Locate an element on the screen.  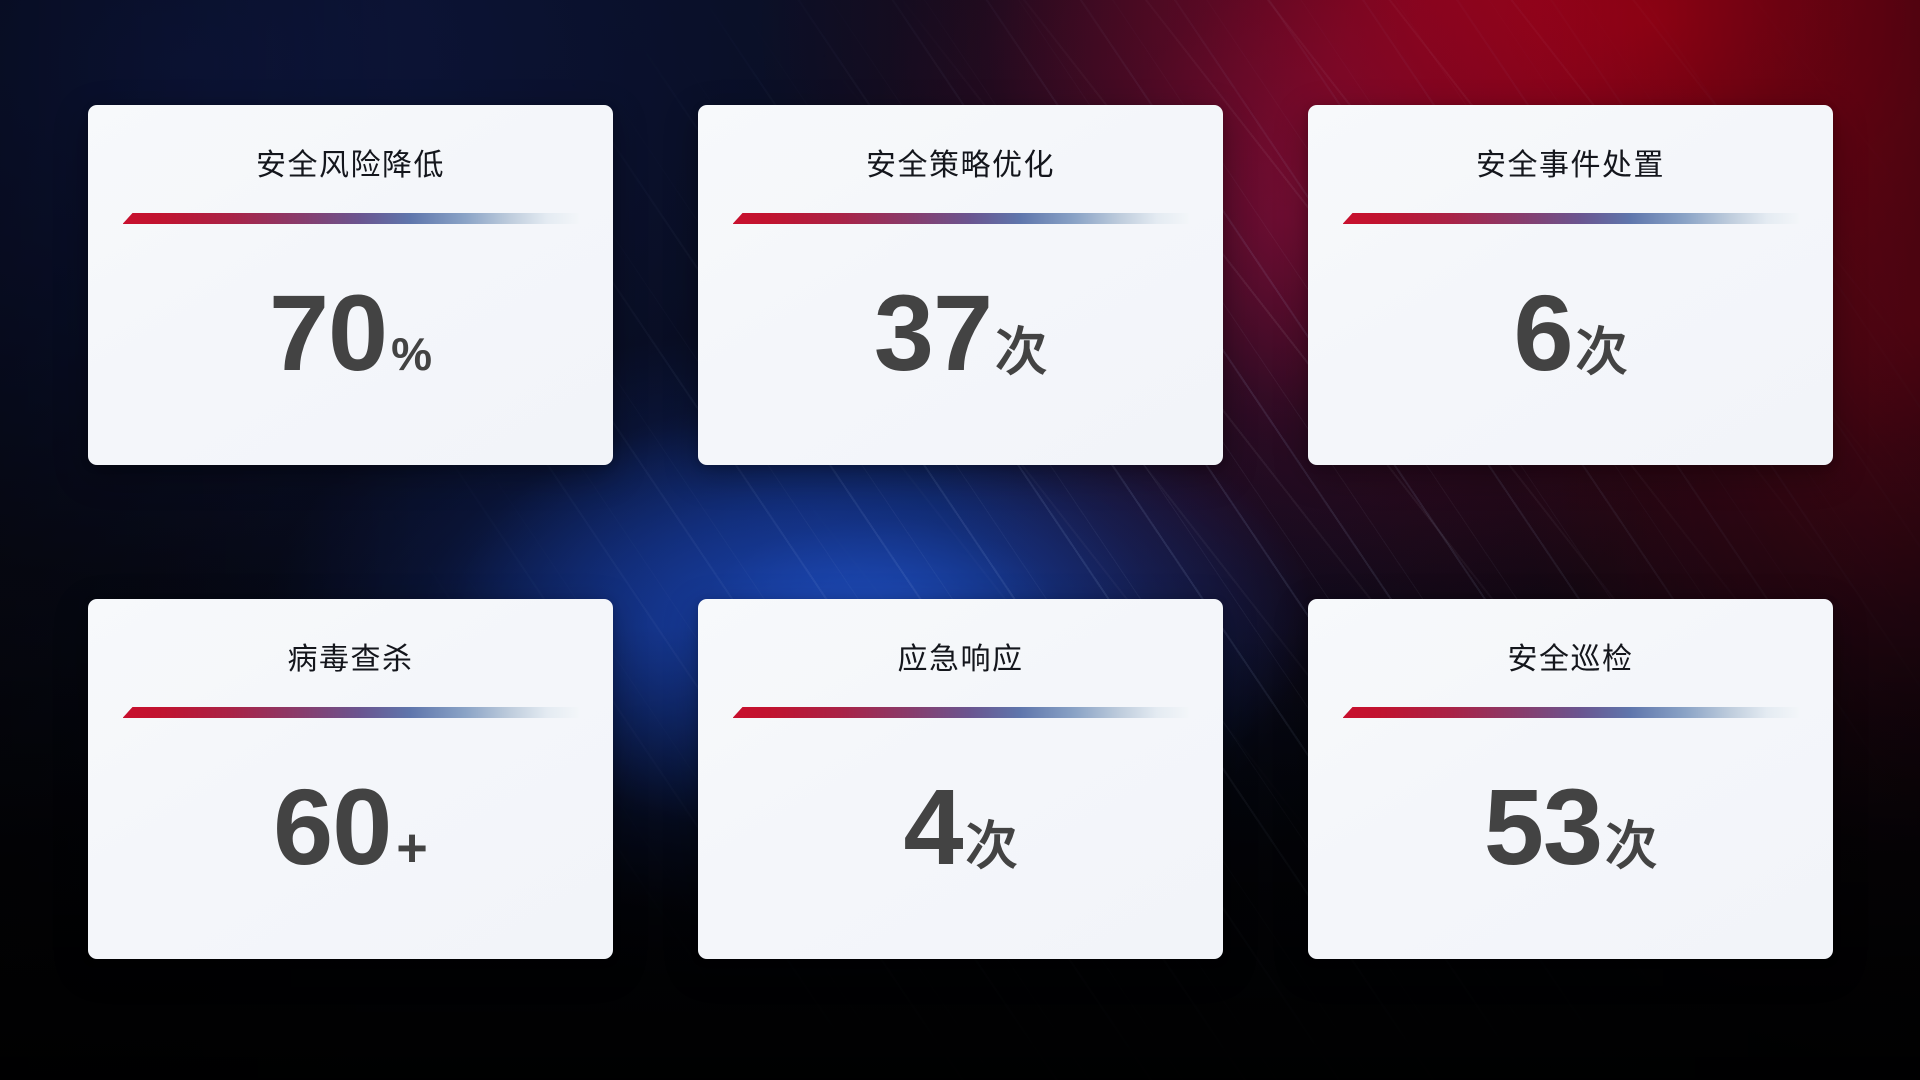
metric-card-title: 安全策略优化 is located at coordinates (960, 165).